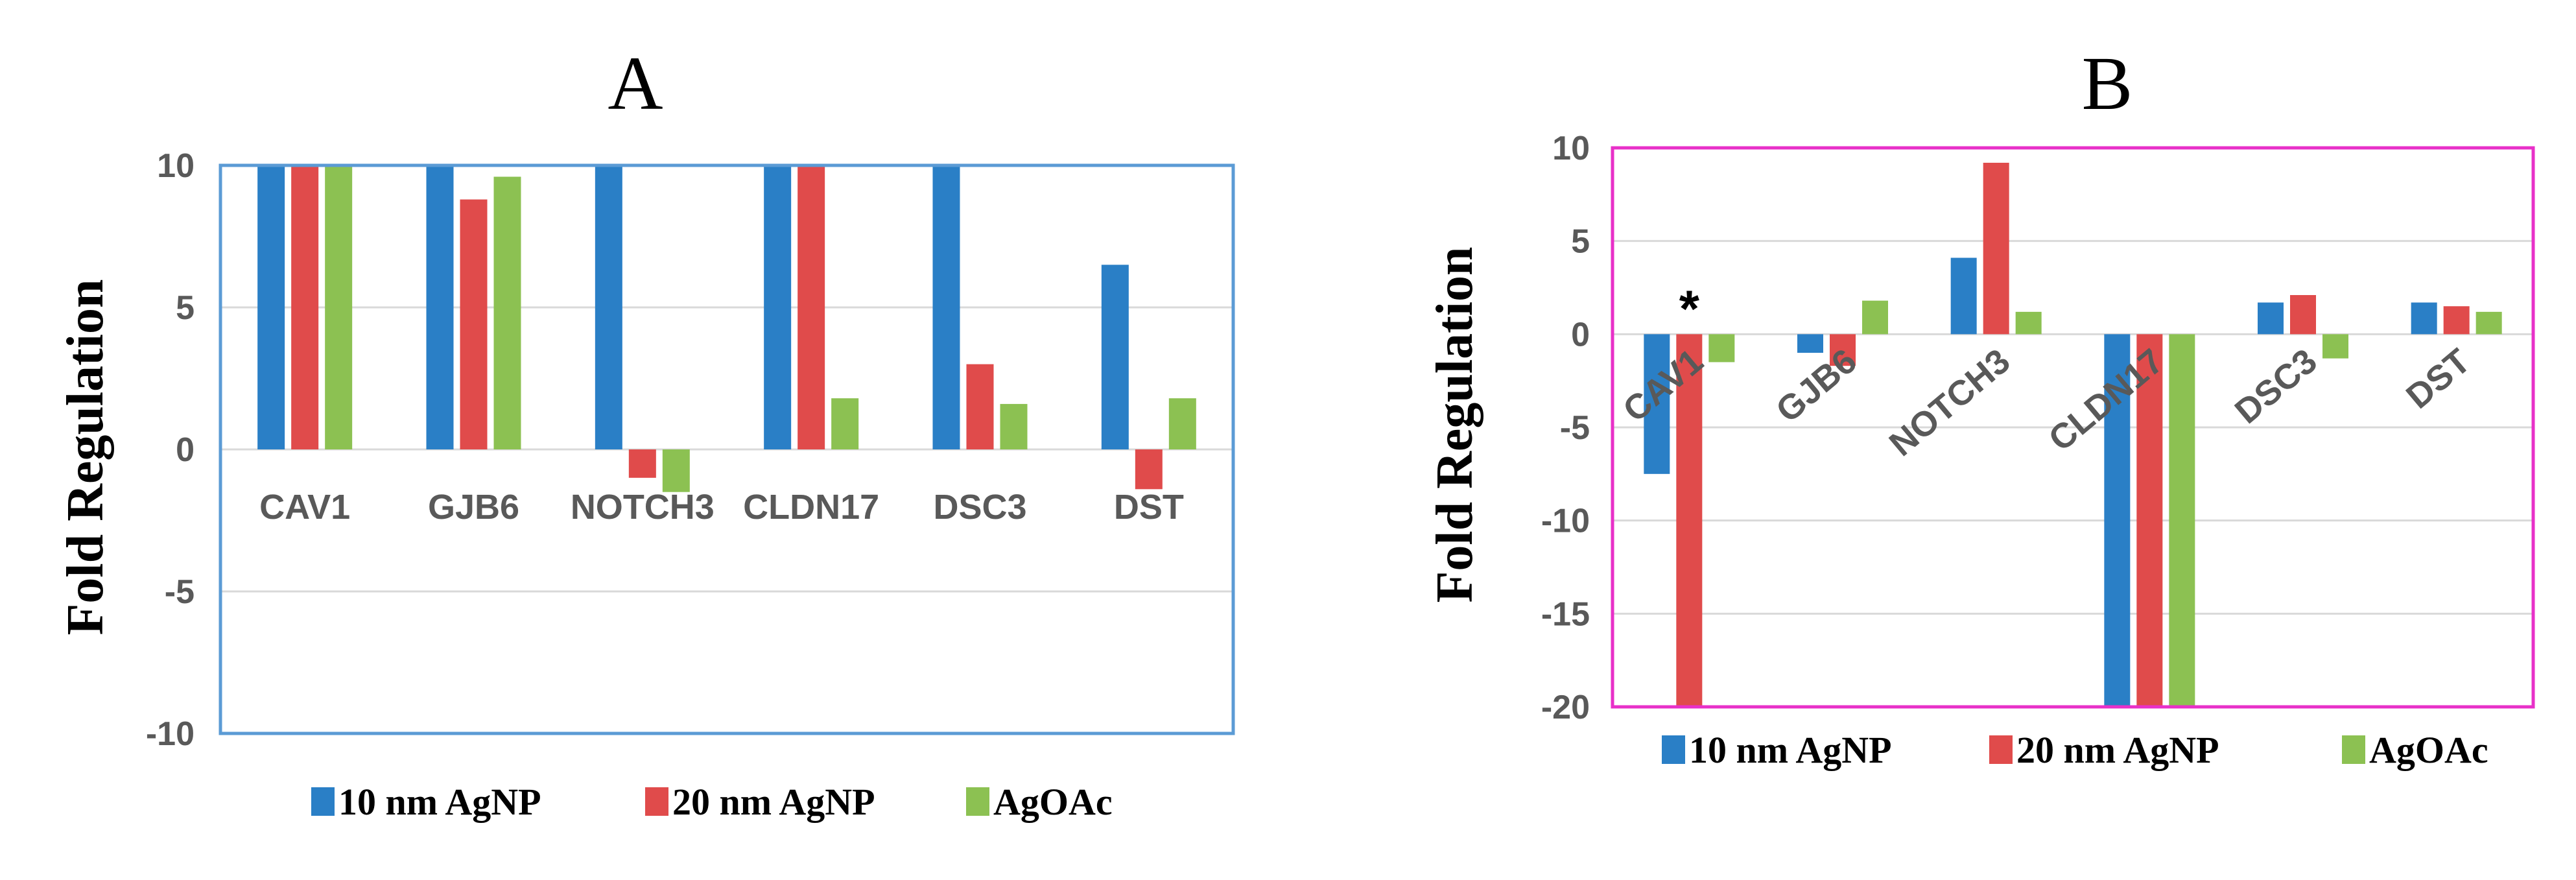 Image resolution: width=2576 pixels, height=880 pixels. Describe the element at coordinates (2107, 83) in the screenshot. I see `panel-title: B` at that location.